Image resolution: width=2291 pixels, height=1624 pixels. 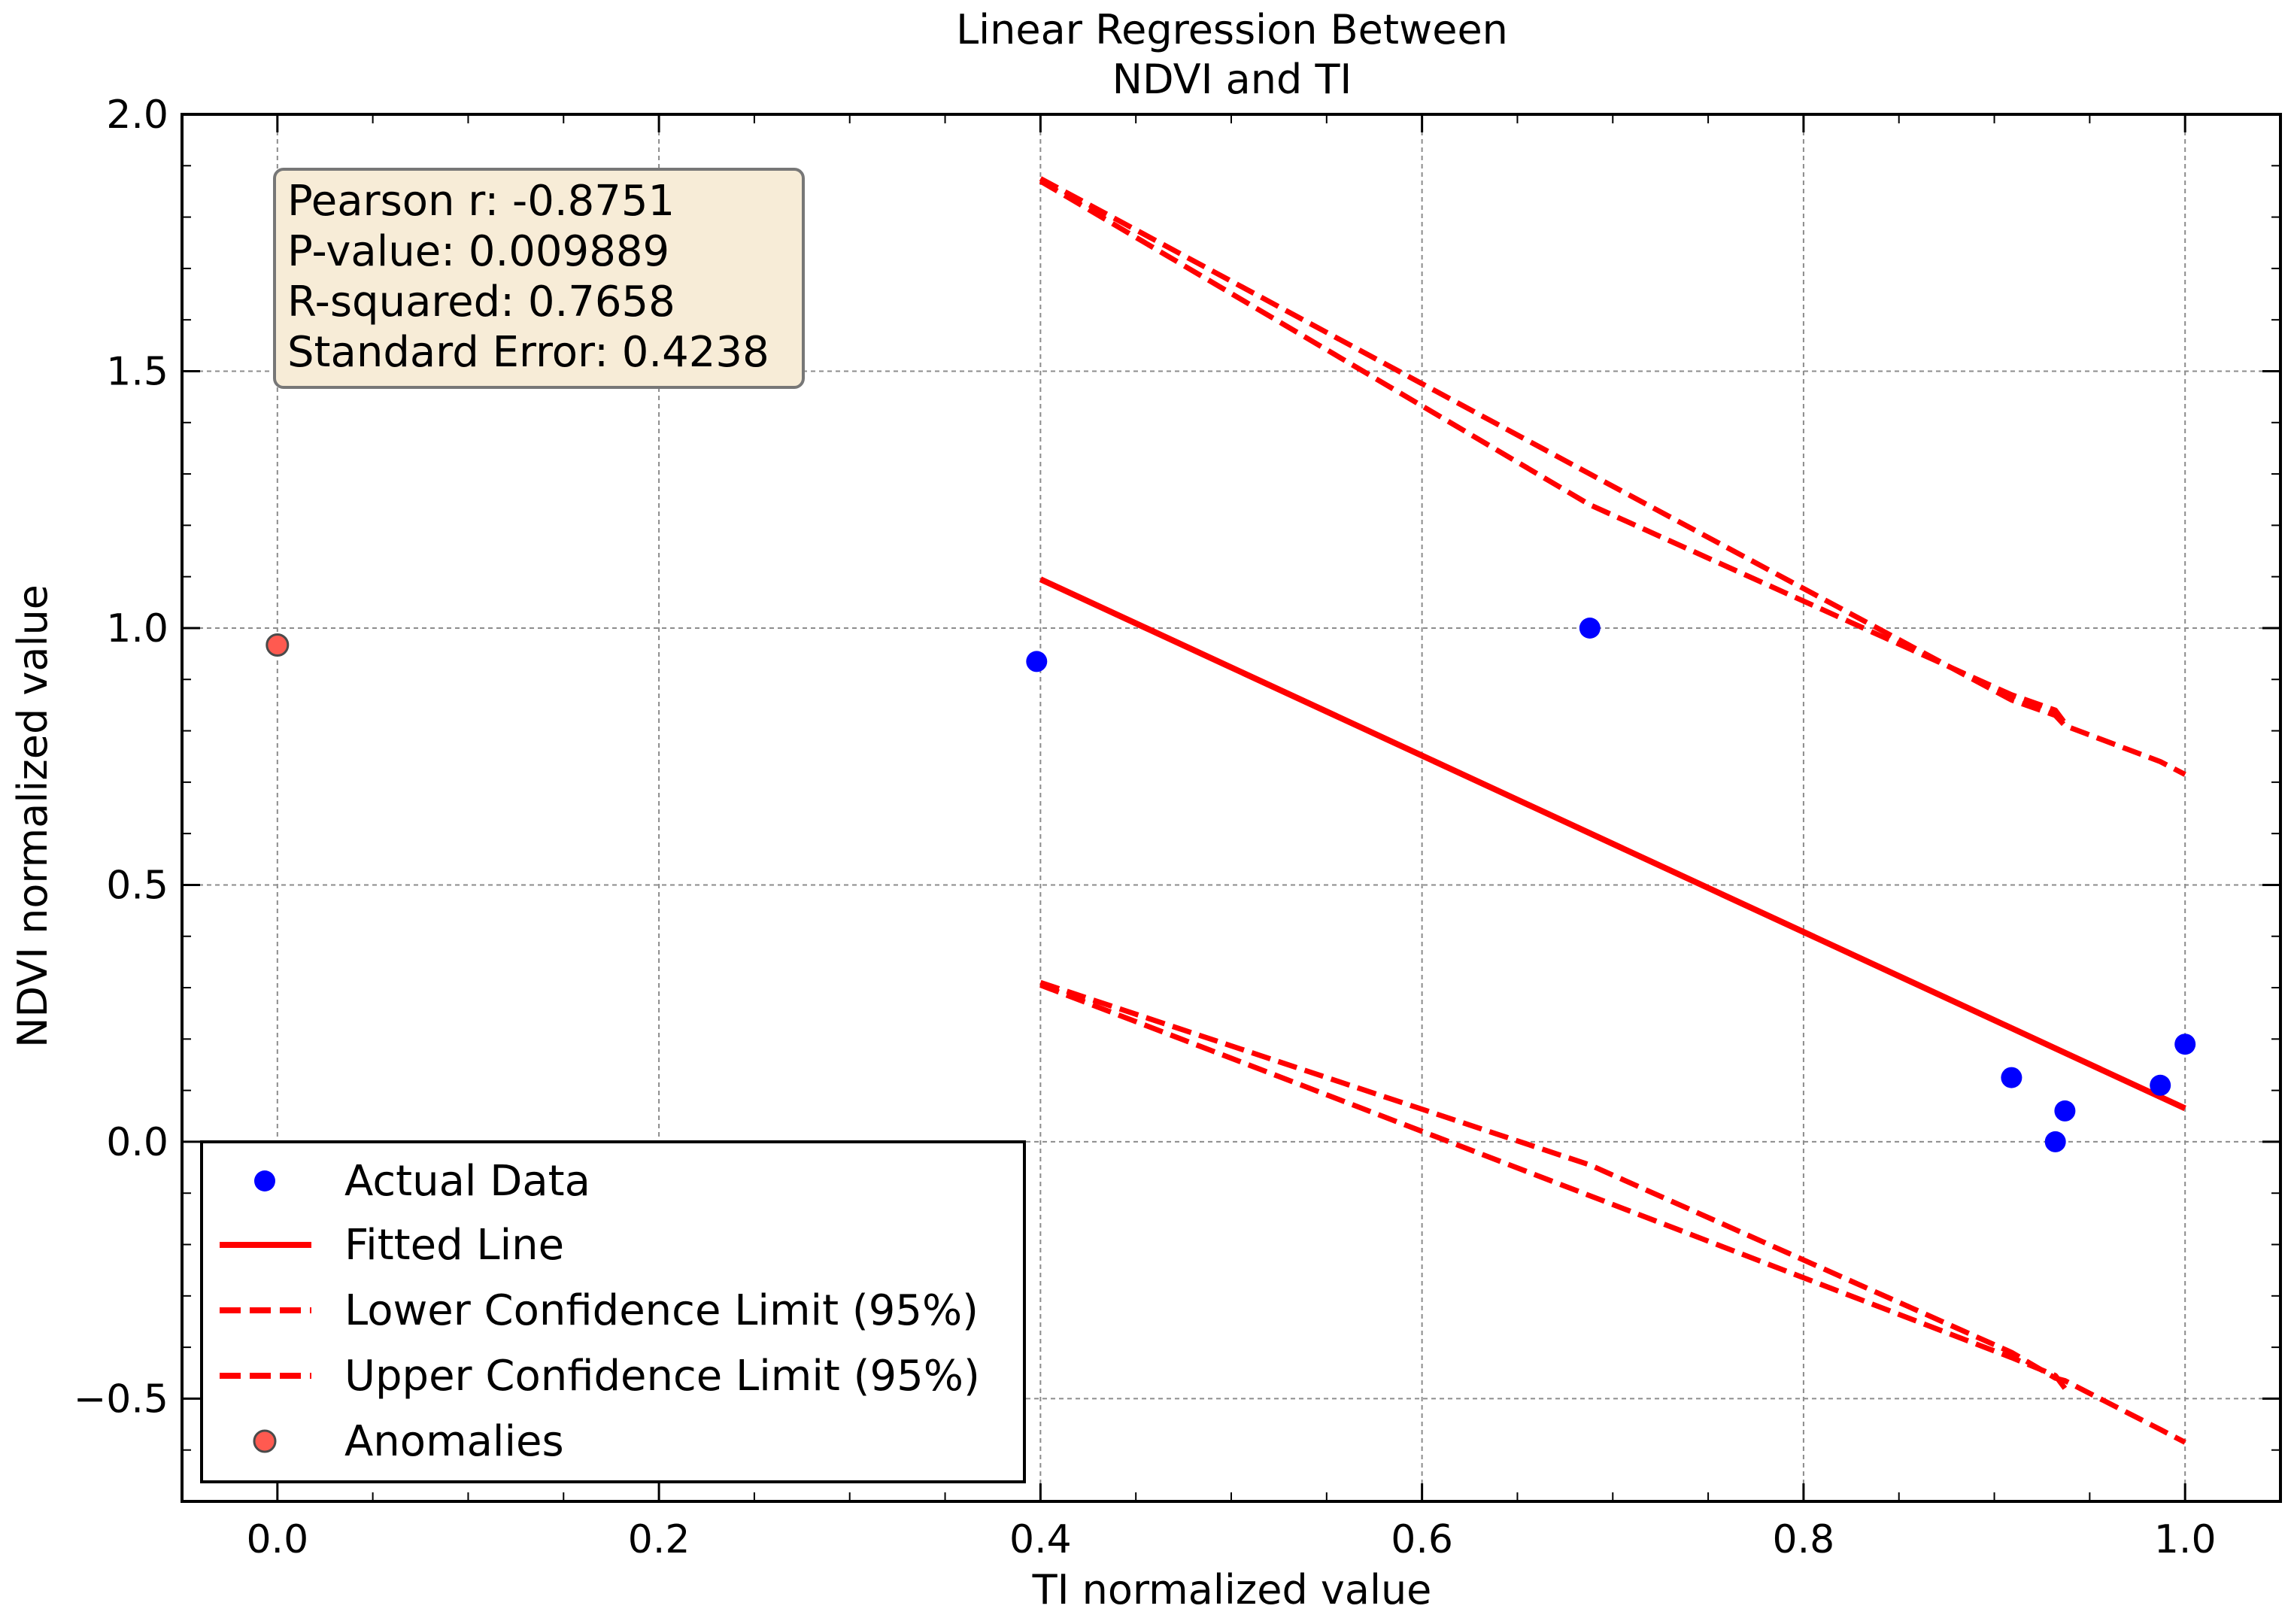 I want to click on y-tick-label: 0.5, so click(x=137, y=885).